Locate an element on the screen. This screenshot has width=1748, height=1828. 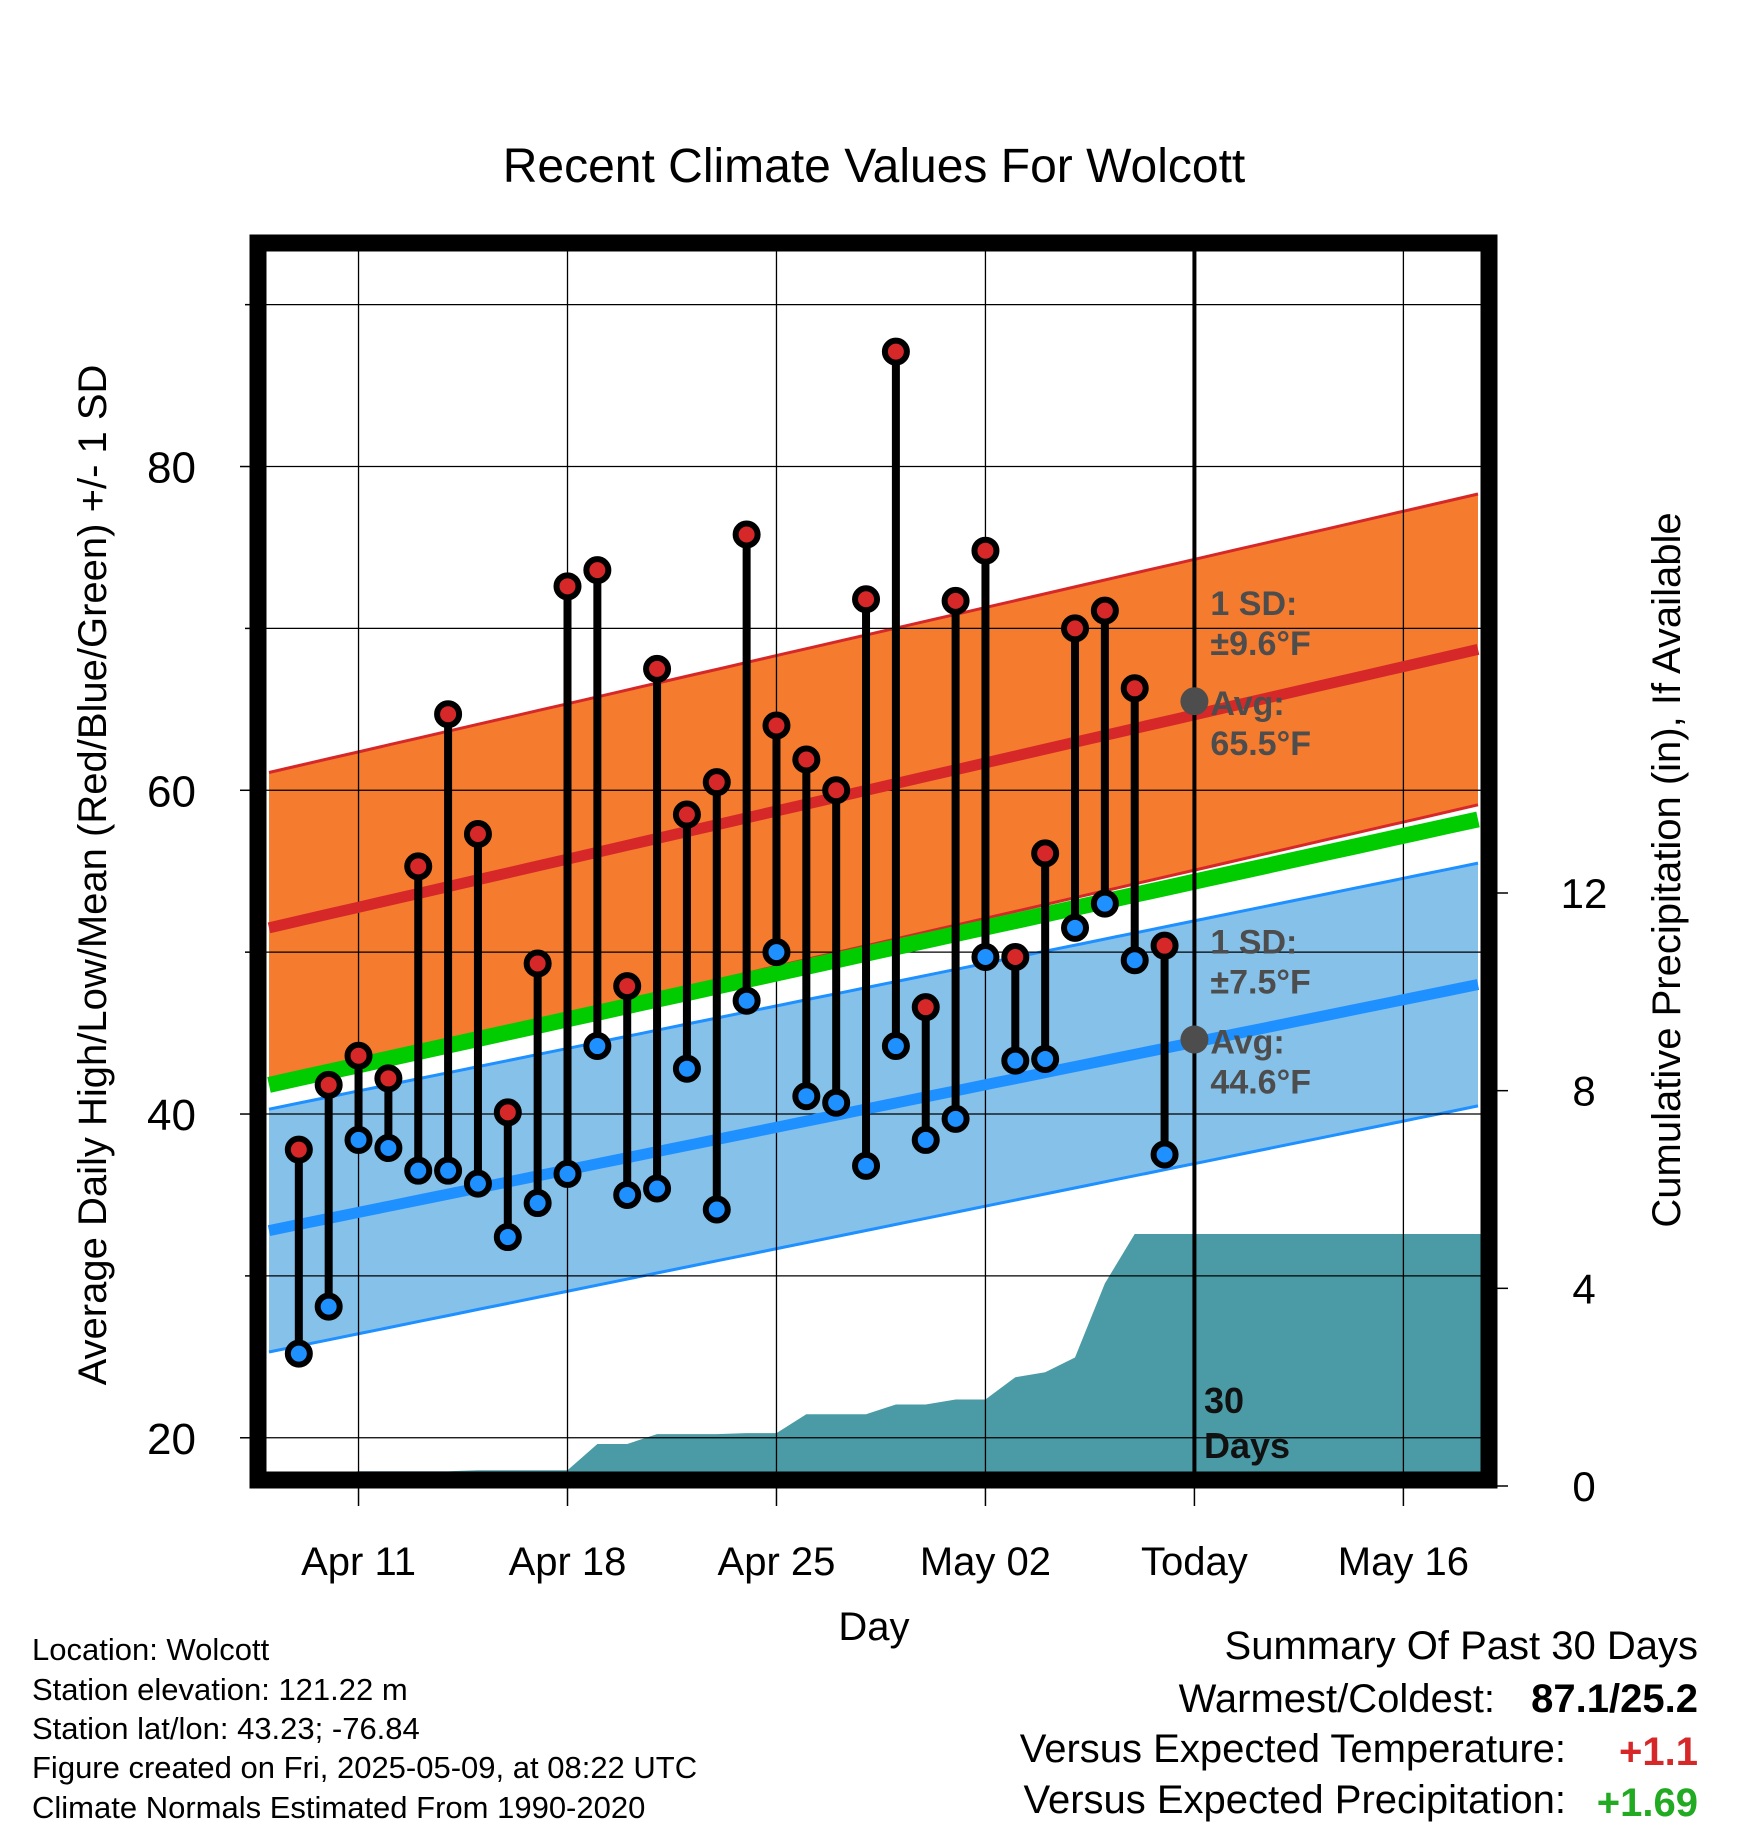
station-location: Location: Wolcott is located at coordinates (151, 1649).